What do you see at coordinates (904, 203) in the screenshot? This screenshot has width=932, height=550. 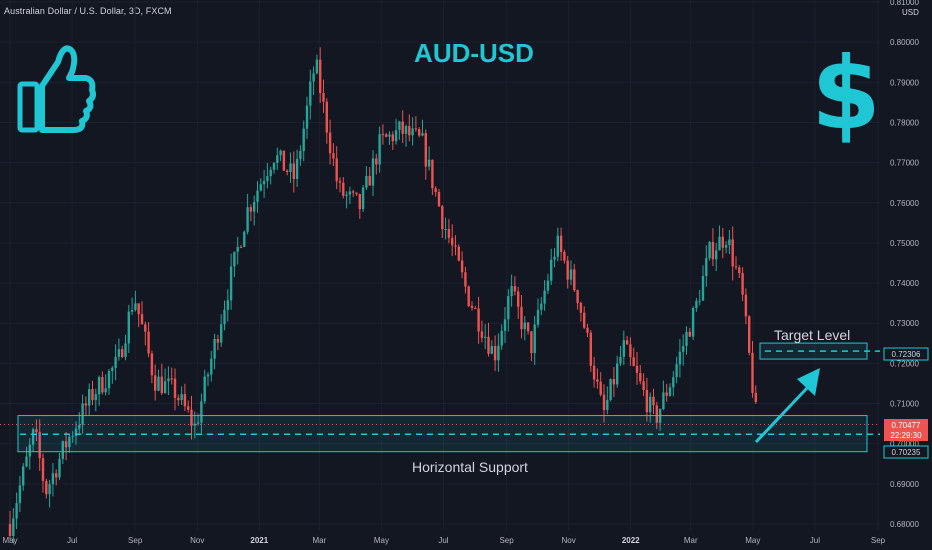 I see `price-tick-label: 0.76000` at bounding box center [904, 203].